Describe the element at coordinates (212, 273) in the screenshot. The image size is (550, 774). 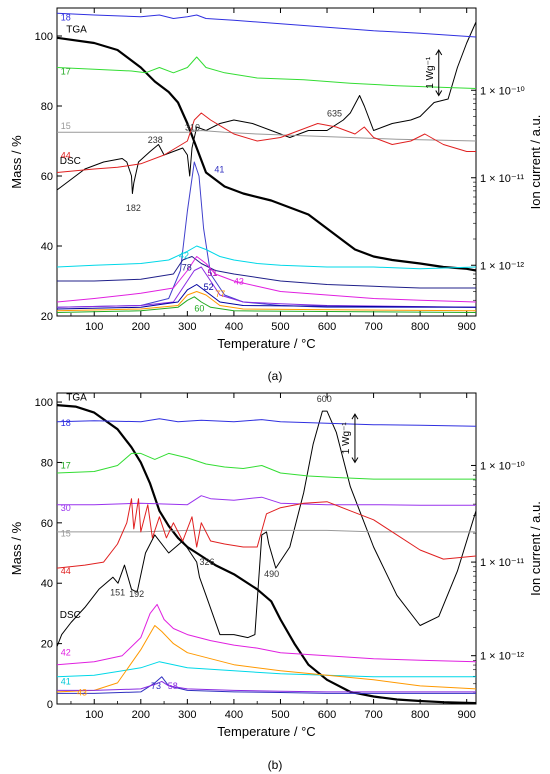
I see `annotation-51: 51` at that location.